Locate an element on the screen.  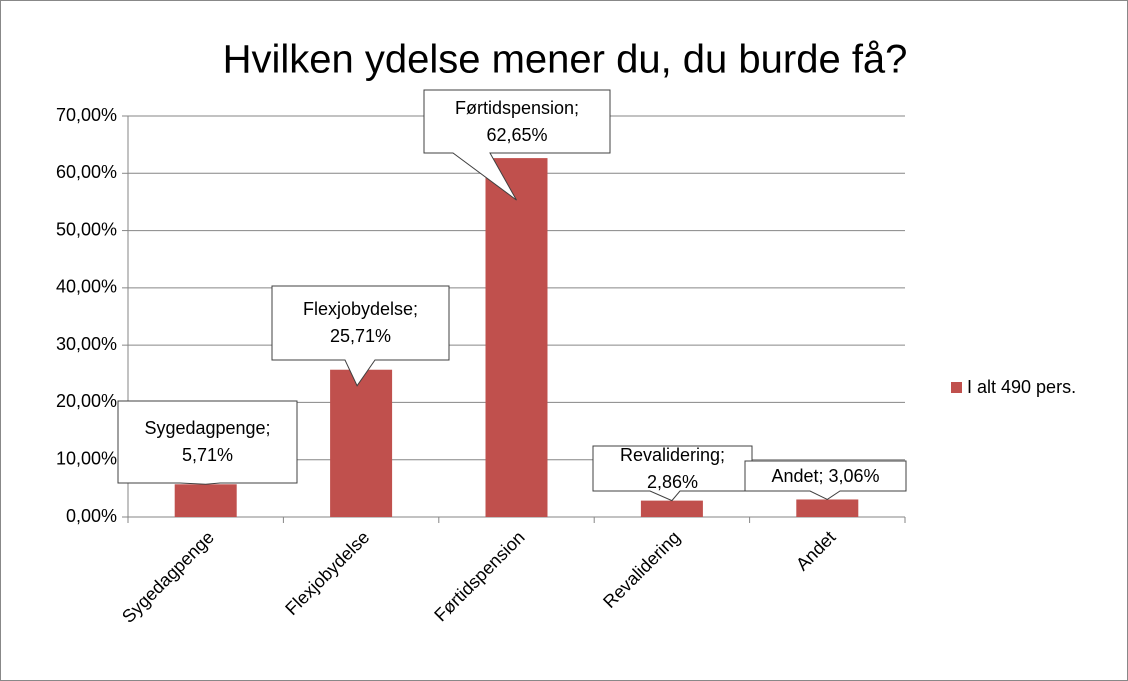
legend-label: I alt 490 pers. is located at coordinates (1021, 387).